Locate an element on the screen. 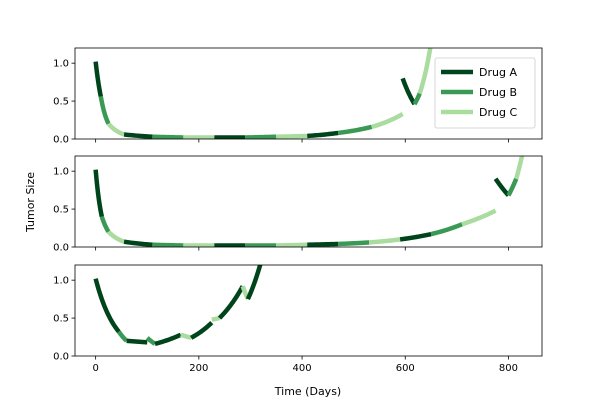 The image size is (600, 400). panel-1-segment-0-drug-a is located at coordinates (98, 79).